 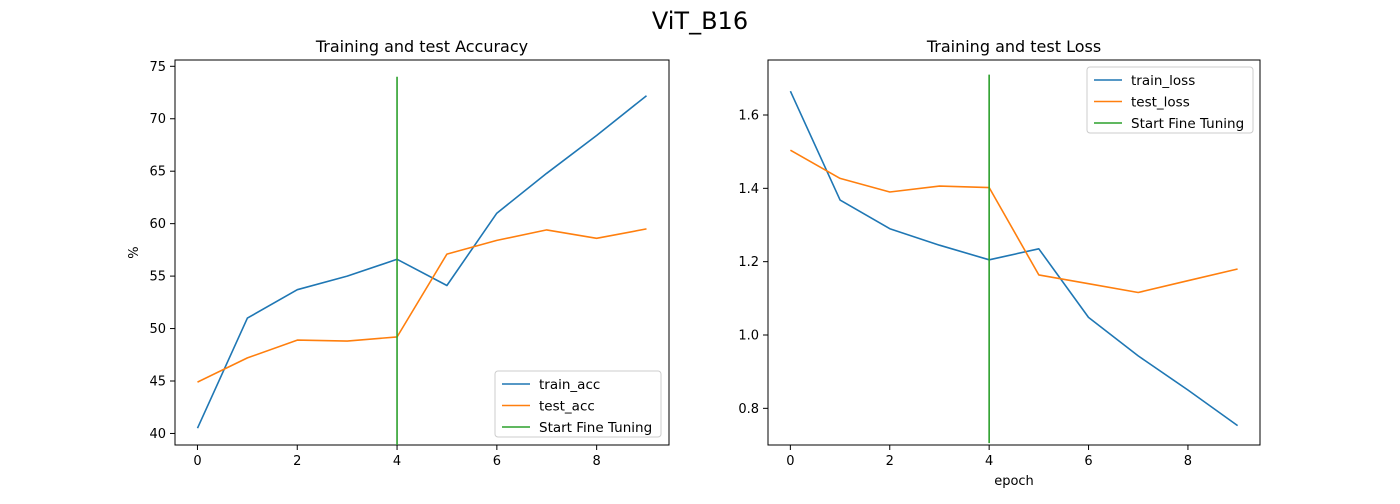 I want to click on y-tick-label: 60, so click(x=157, y=224).